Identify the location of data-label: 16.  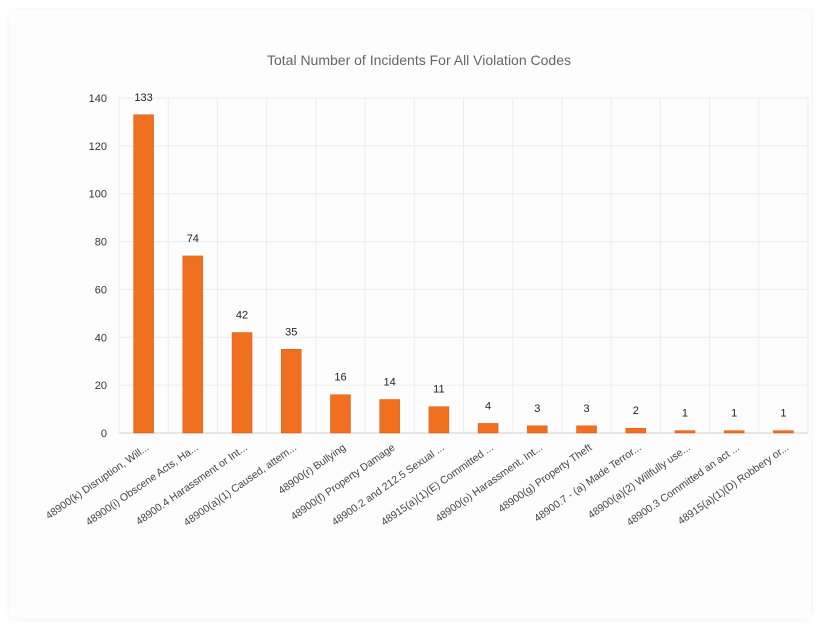
(340, 378).